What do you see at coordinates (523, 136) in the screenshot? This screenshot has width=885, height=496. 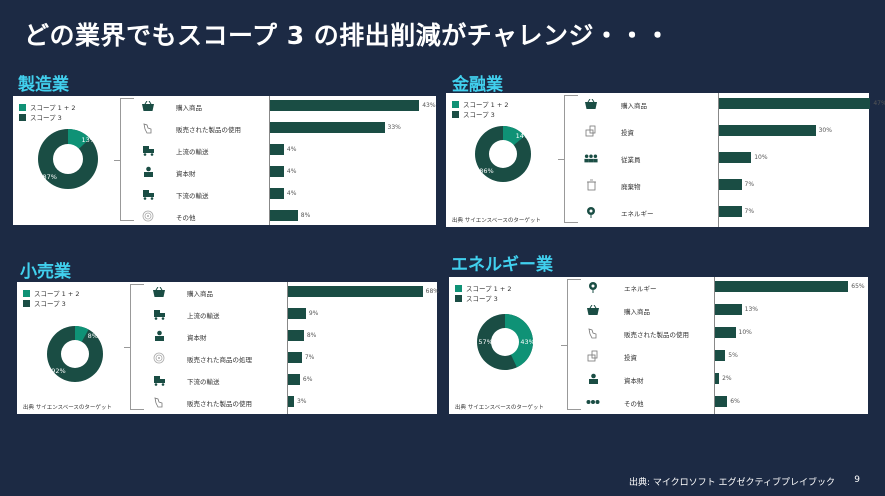 I see `donut-label-scope12: 14%` at bounding box center [523, 136].